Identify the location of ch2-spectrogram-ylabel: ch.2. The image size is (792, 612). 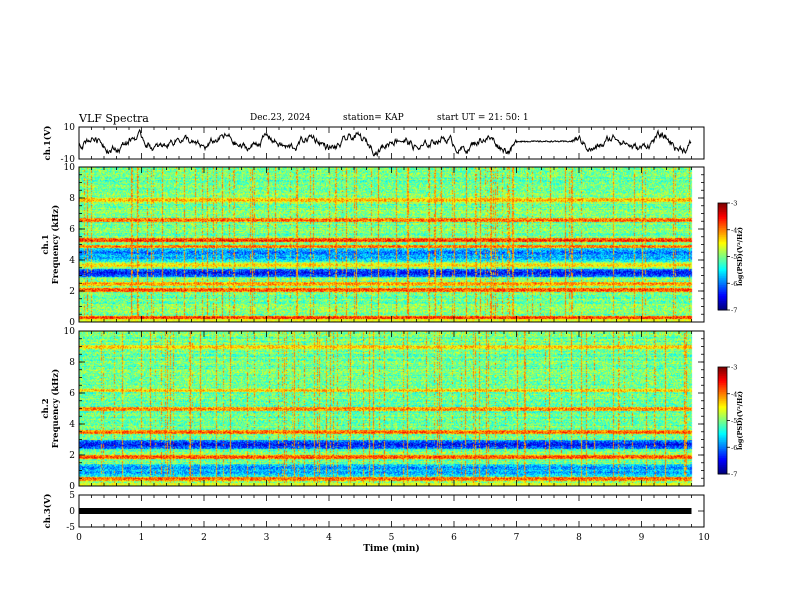
(46, 408).